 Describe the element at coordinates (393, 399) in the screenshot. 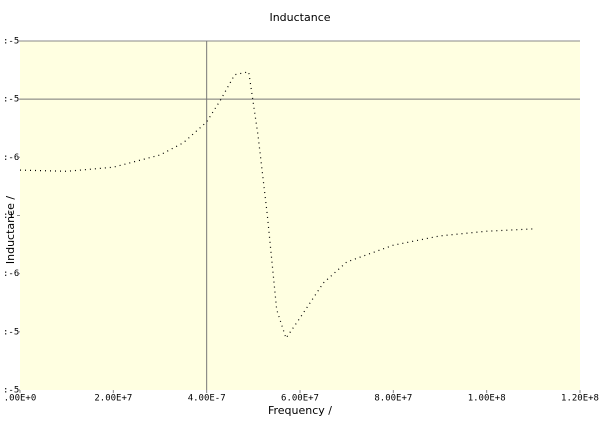

I see `x-tick-label: 8.00E+7` at that location.